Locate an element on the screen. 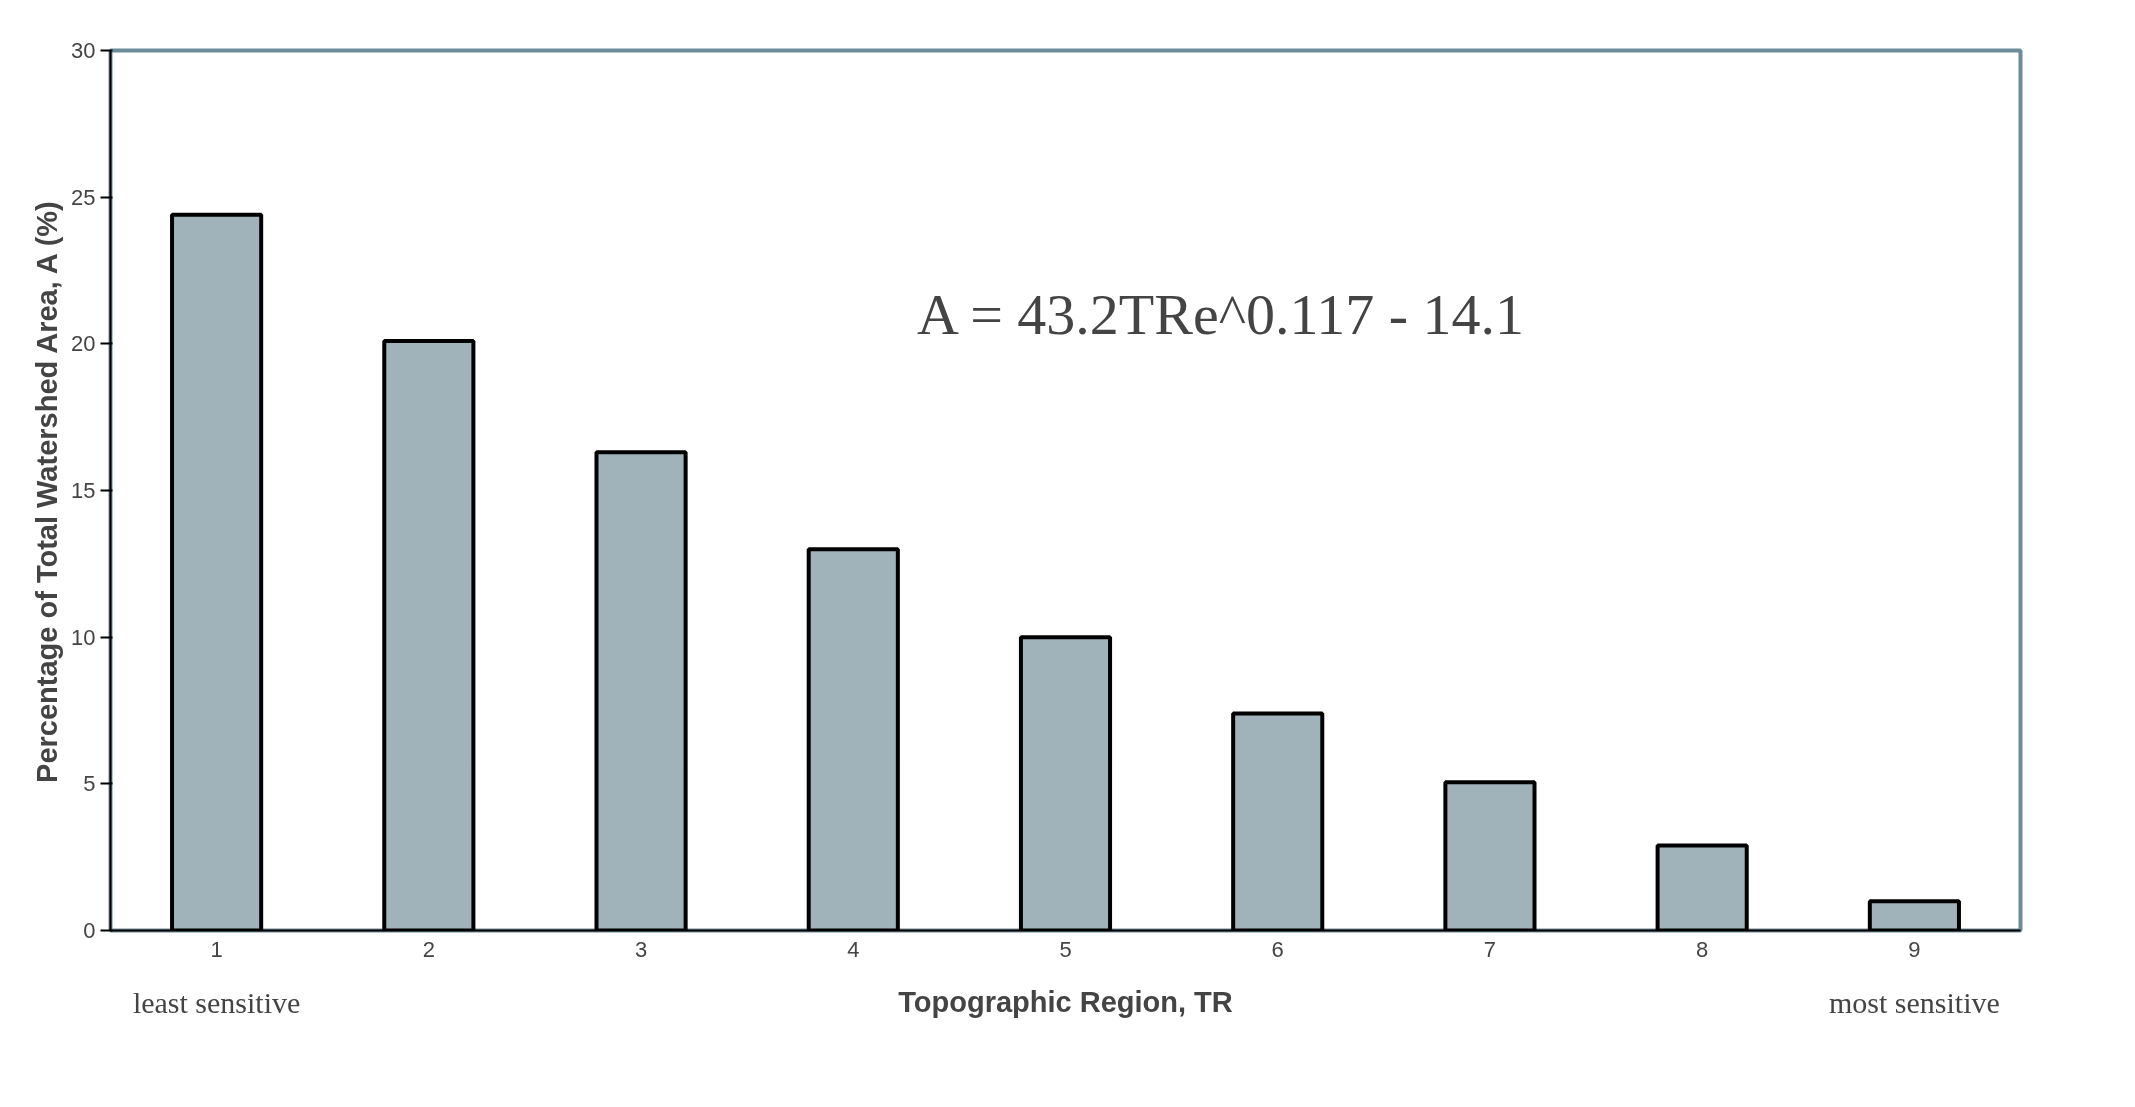  x-tick-label: 8 is located at coordinates (1702, 949).